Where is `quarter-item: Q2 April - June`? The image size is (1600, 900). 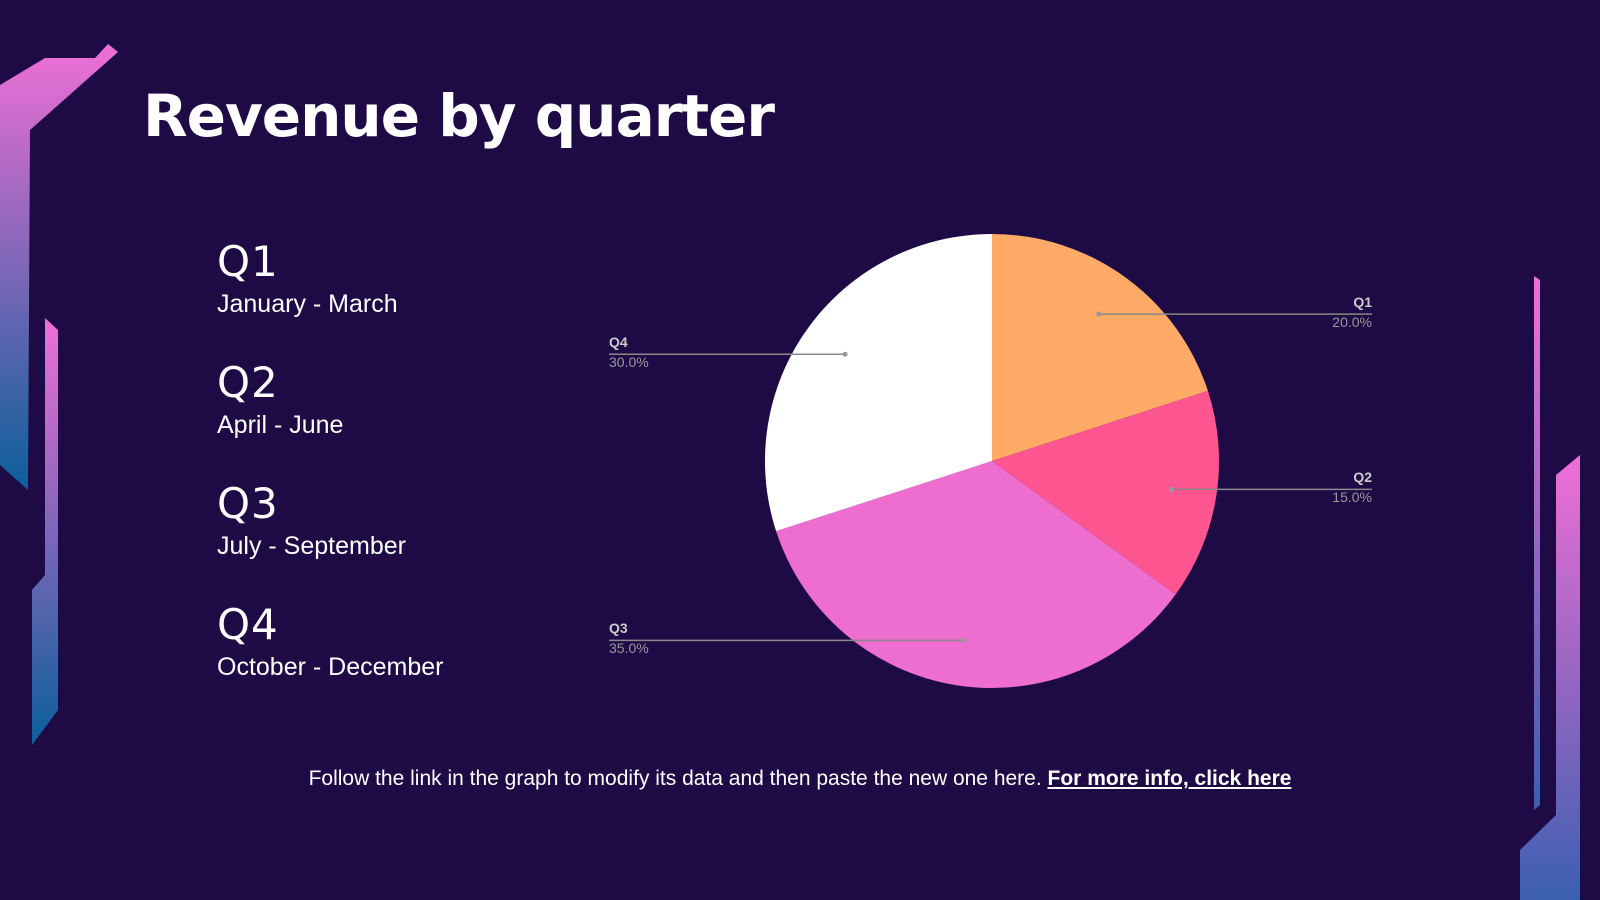
quarter-item: Q2 April - June is located at coordinates (280, 399).